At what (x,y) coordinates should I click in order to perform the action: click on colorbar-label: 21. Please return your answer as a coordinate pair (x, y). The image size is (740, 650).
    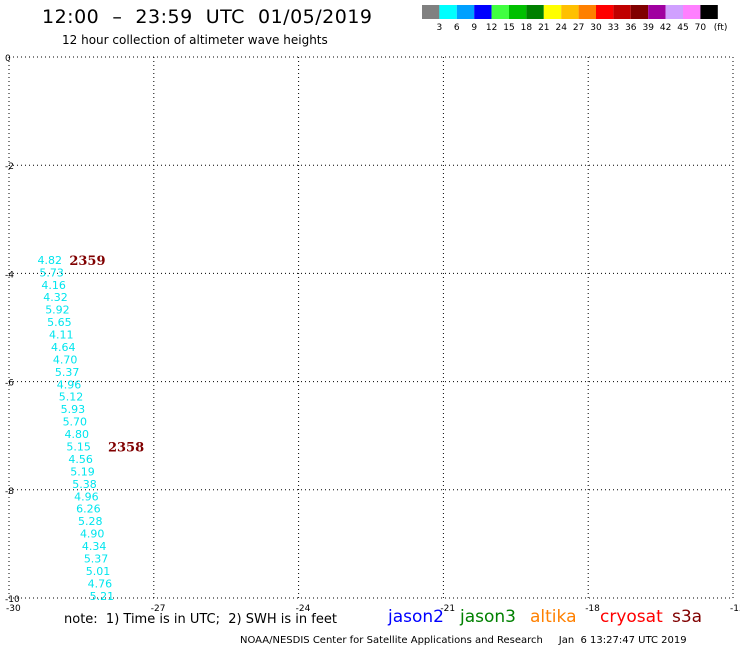
    Looking at the image, I should click on (543, 28).